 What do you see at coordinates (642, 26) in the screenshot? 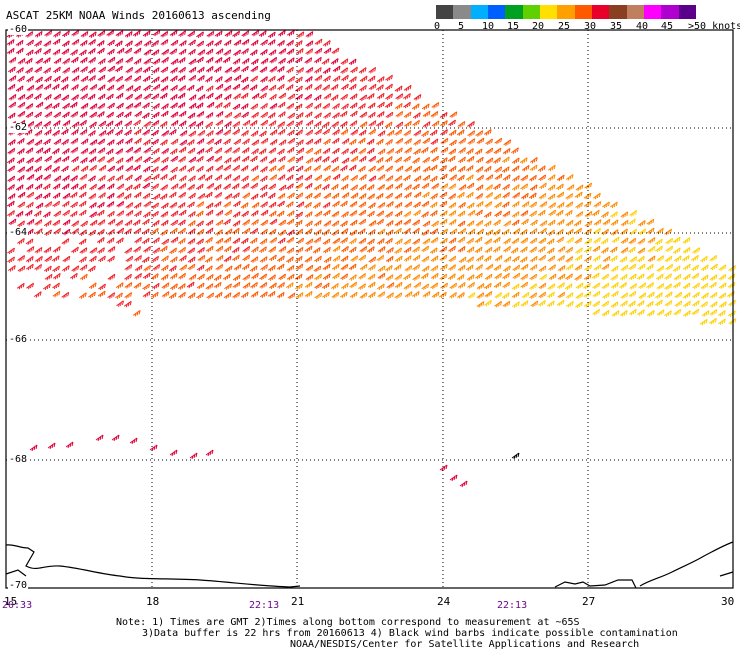
I see `colorbar-label: 40` at bounding box center [642, 26].